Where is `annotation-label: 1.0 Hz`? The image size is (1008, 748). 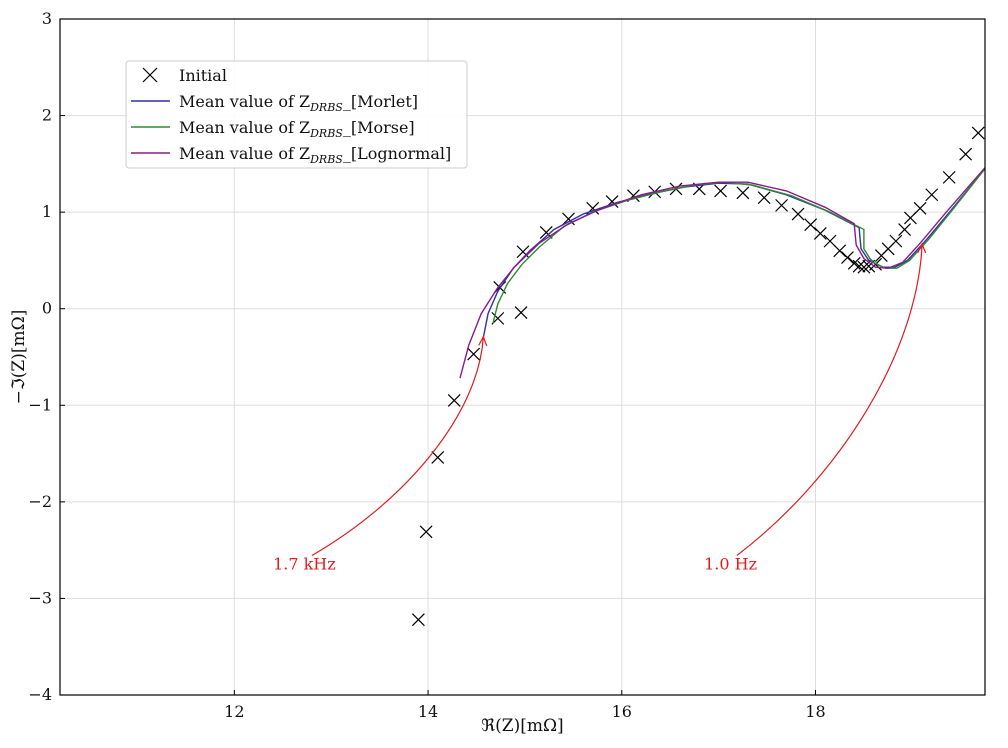 annotation-label: 1.0 Hz is located at coordinates (730, 563).